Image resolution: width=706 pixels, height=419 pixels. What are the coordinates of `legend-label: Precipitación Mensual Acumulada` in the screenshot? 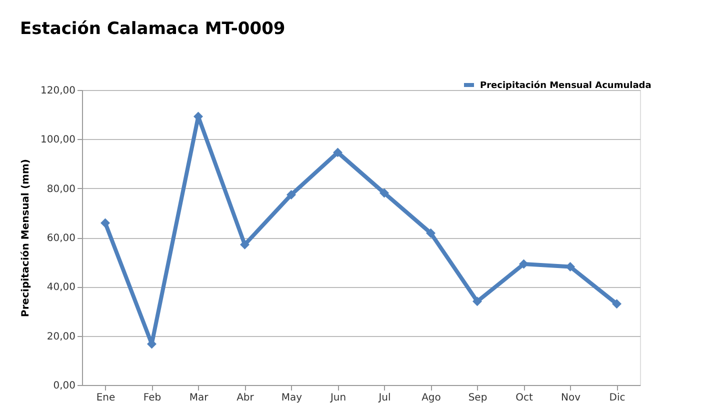 It's located at (566, 85).